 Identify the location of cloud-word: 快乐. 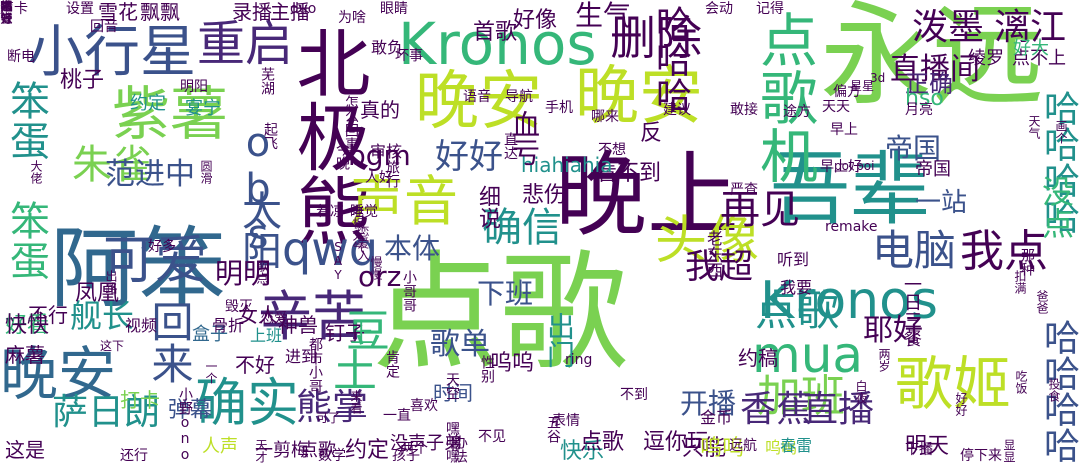
(582, 451).